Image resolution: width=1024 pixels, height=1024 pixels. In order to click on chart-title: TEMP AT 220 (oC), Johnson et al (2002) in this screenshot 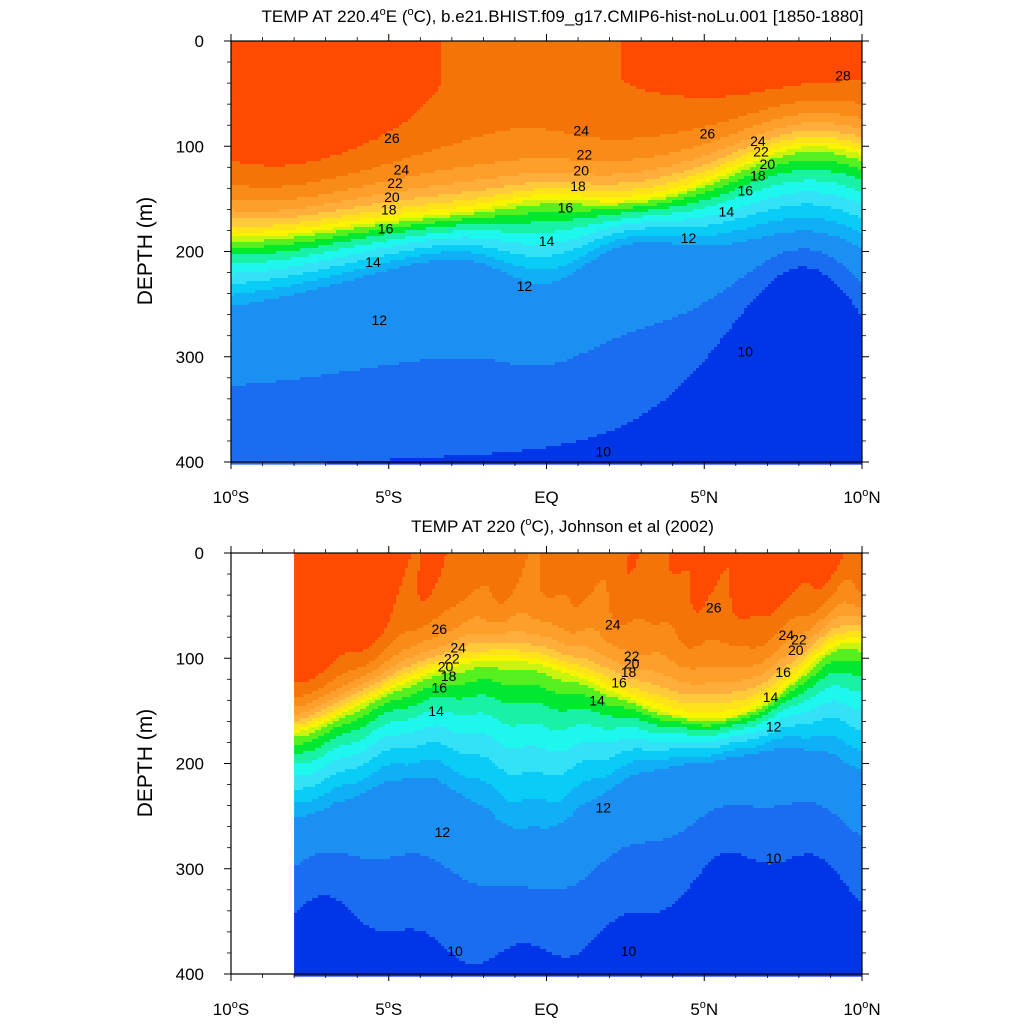, I will do `click(562, 526)`.